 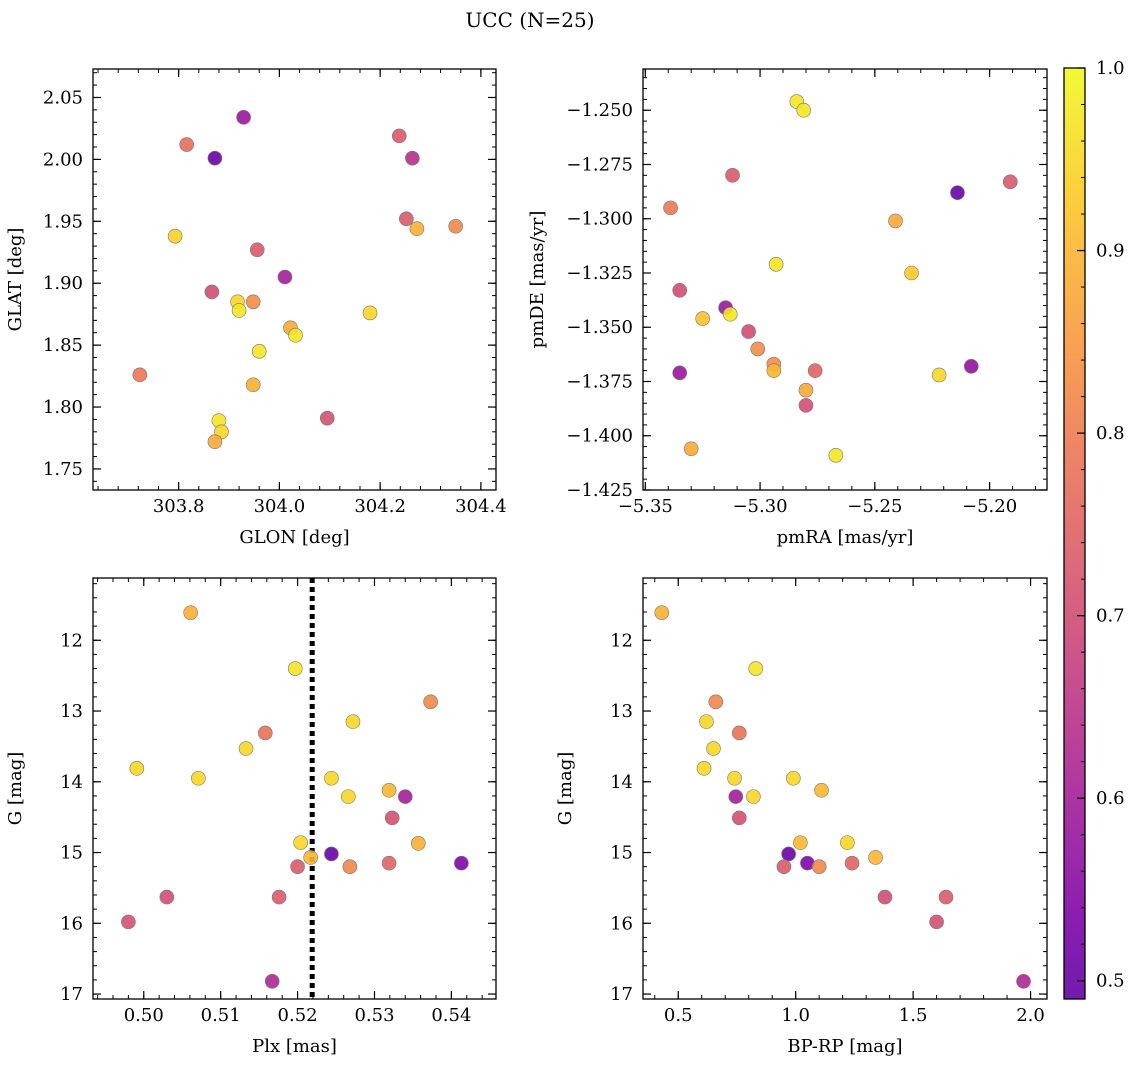 What do you see at coordinates (678, 1015) in the screenshot?
I see `x-tick-label: 0.5` at bounding box center [678, 1015].